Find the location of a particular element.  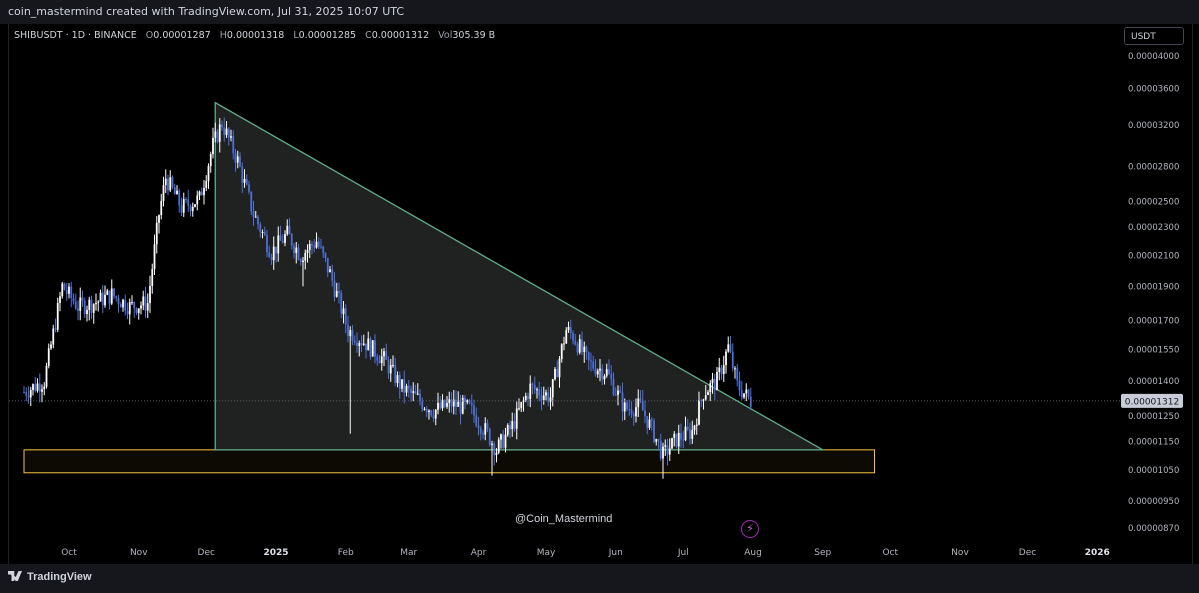

x-tick-label: May is located at coordinates (546, 553).